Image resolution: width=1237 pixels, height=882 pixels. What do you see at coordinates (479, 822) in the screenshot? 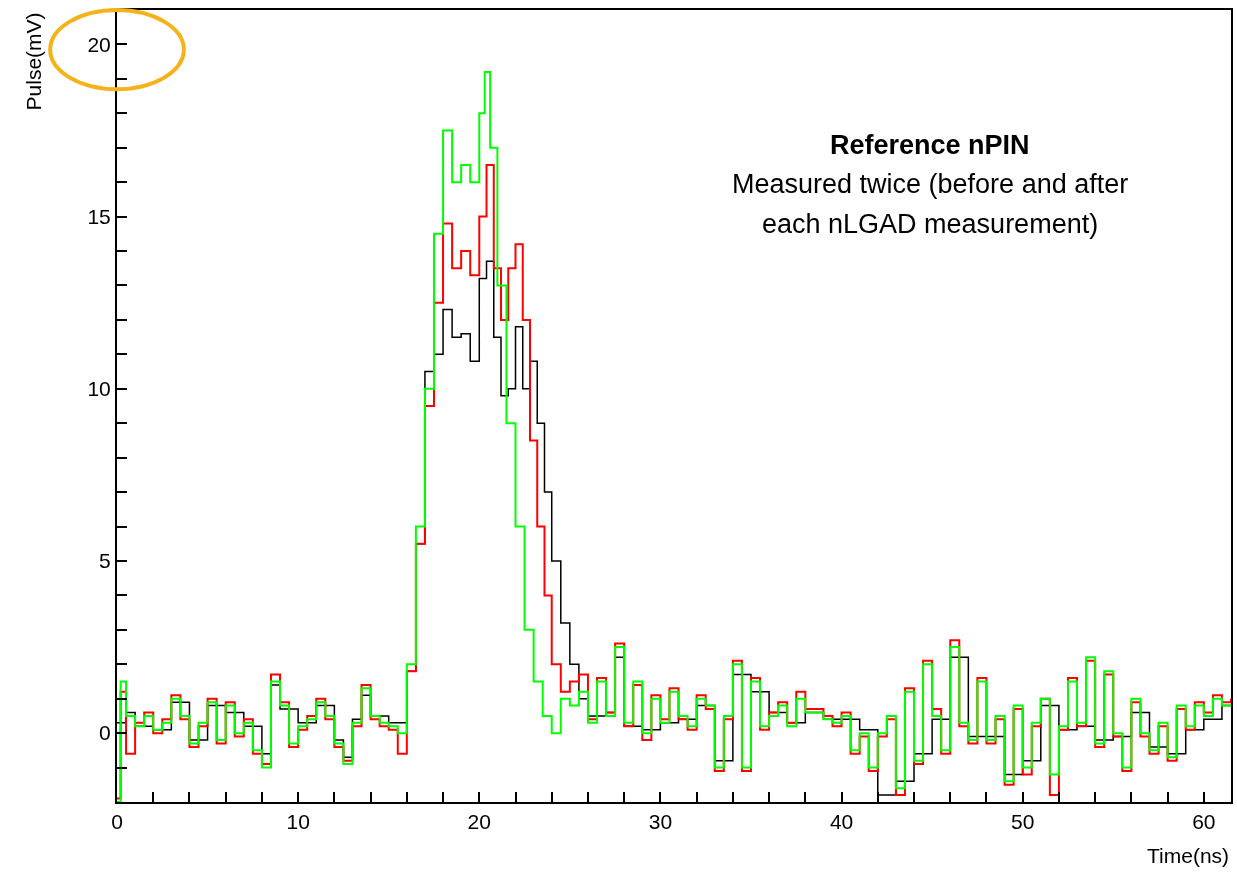
I see `x-tick-label: 20` at bounding box center [479, 822].